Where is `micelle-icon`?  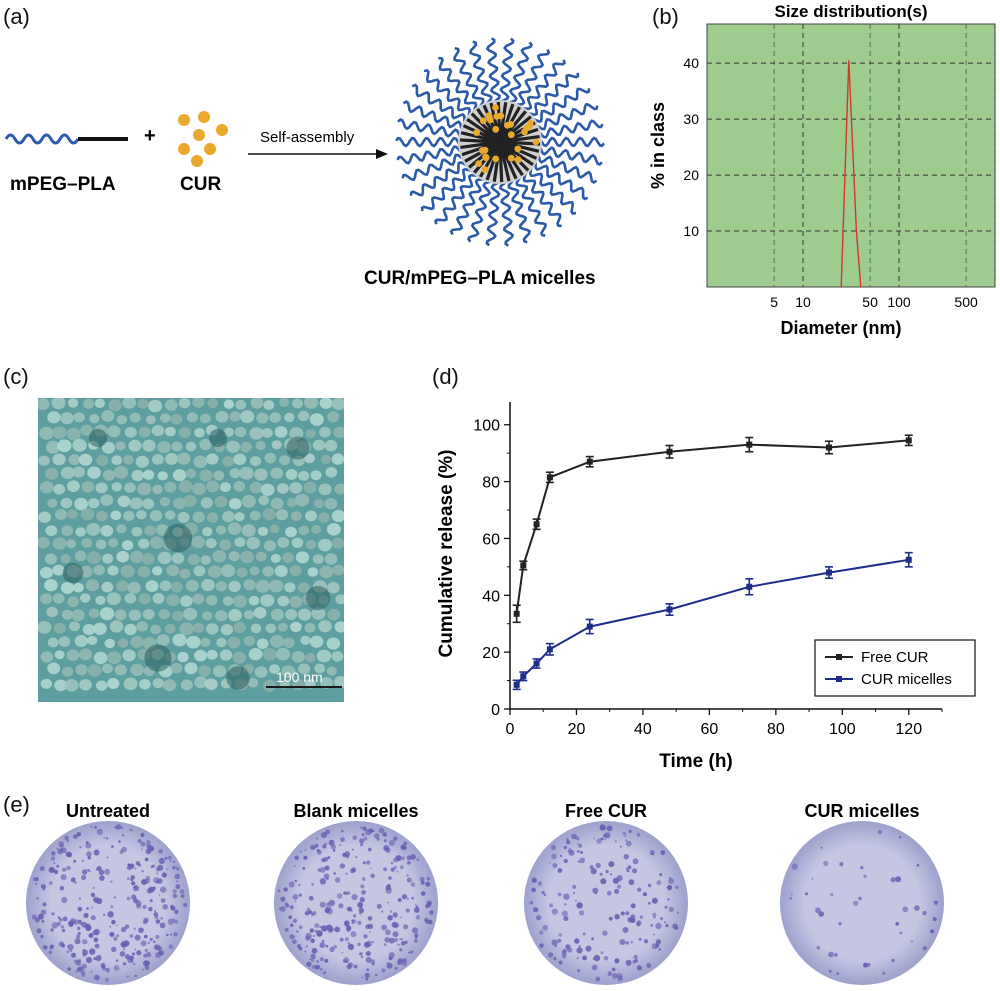 micelle-icon is located at coordinates (500, 142).